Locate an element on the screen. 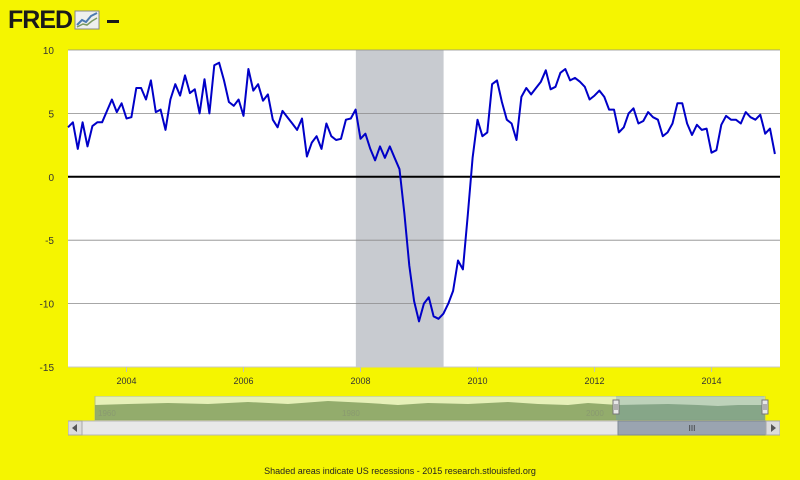 This screenshot has width=800, height=480. x-tick-label: 2008 is located at coordinates (361, 381).